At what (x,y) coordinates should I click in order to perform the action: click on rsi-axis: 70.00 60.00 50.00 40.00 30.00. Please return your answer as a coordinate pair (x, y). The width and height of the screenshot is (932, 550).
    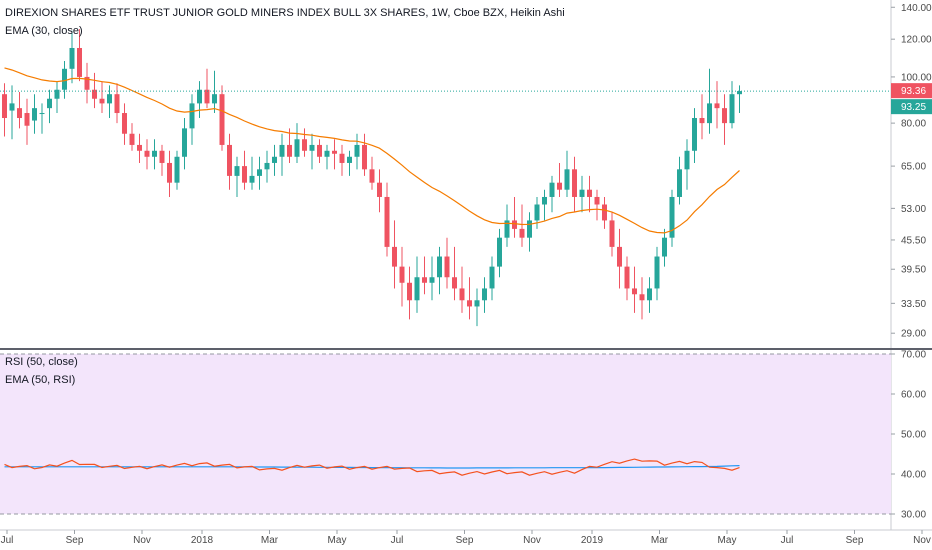
    Looking at the image, I should click on (908, 435).